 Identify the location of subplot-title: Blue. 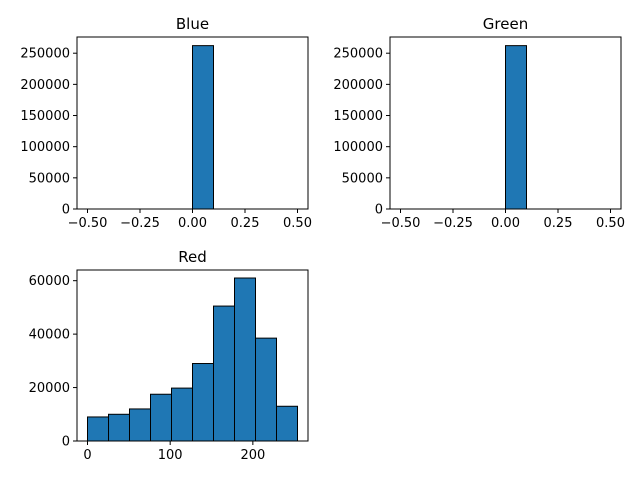
(192, 24).